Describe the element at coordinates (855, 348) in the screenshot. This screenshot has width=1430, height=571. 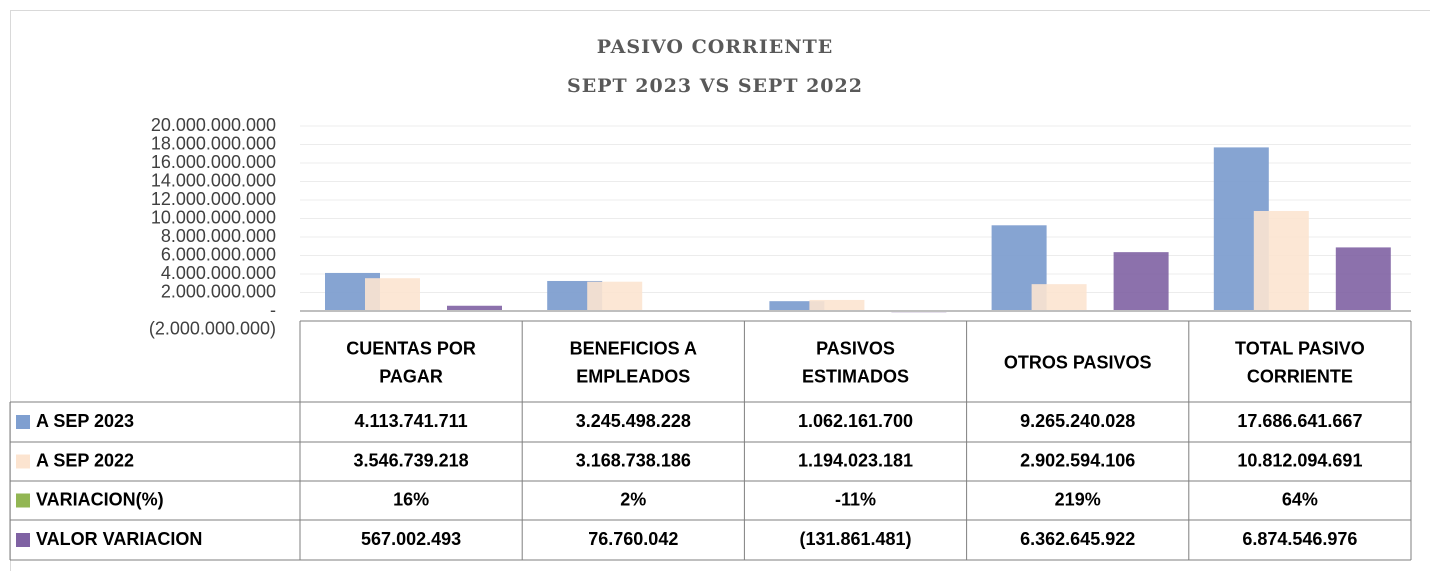
I see `category-label: PASIVOS` at that location.